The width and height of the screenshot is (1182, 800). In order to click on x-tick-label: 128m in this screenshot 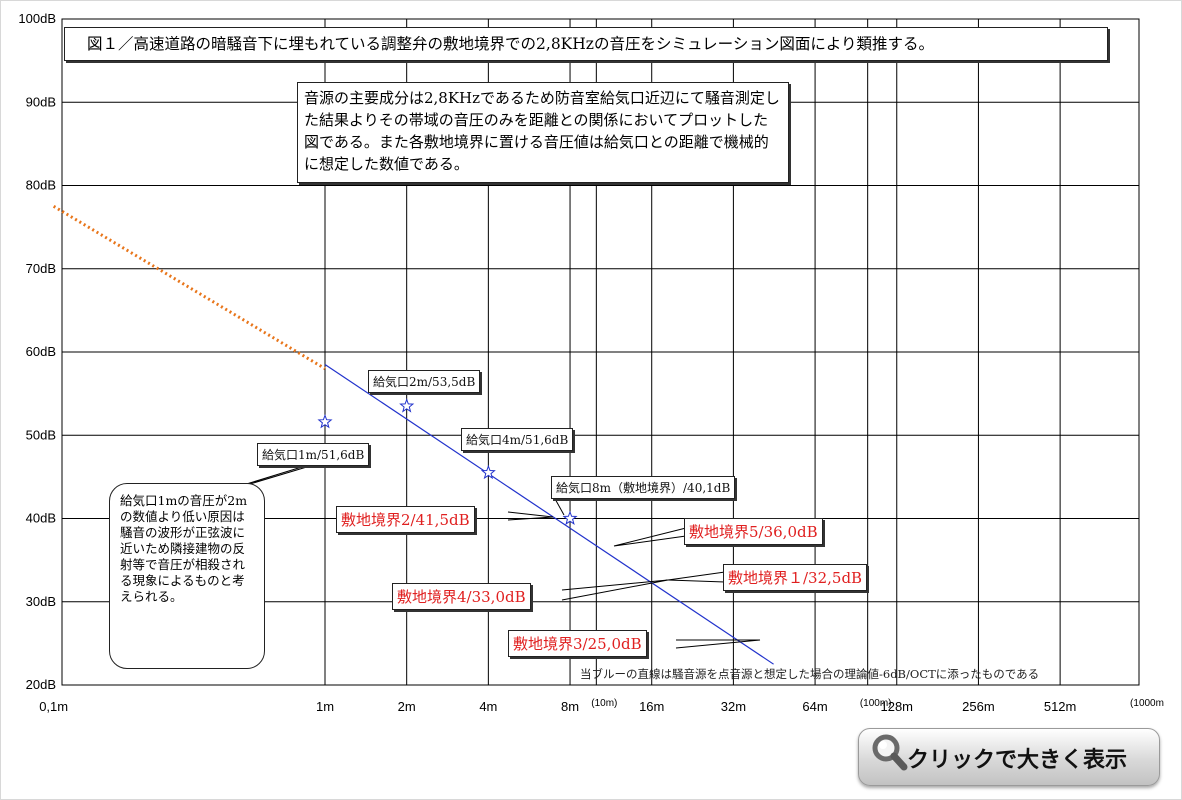, I will do `click(896, 706)`.